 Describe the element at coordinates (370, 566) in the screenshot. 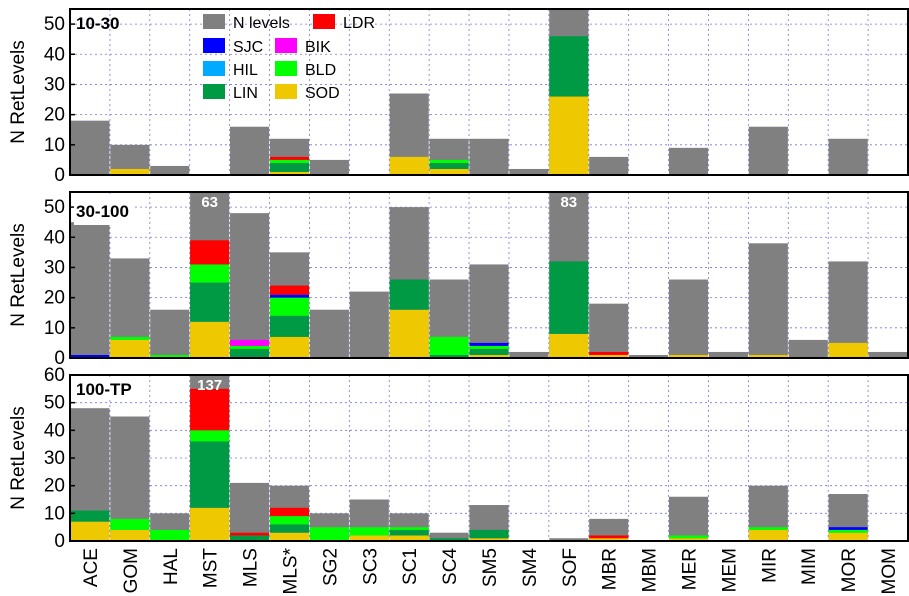

I see `x-tick-label: SC3` at that location.